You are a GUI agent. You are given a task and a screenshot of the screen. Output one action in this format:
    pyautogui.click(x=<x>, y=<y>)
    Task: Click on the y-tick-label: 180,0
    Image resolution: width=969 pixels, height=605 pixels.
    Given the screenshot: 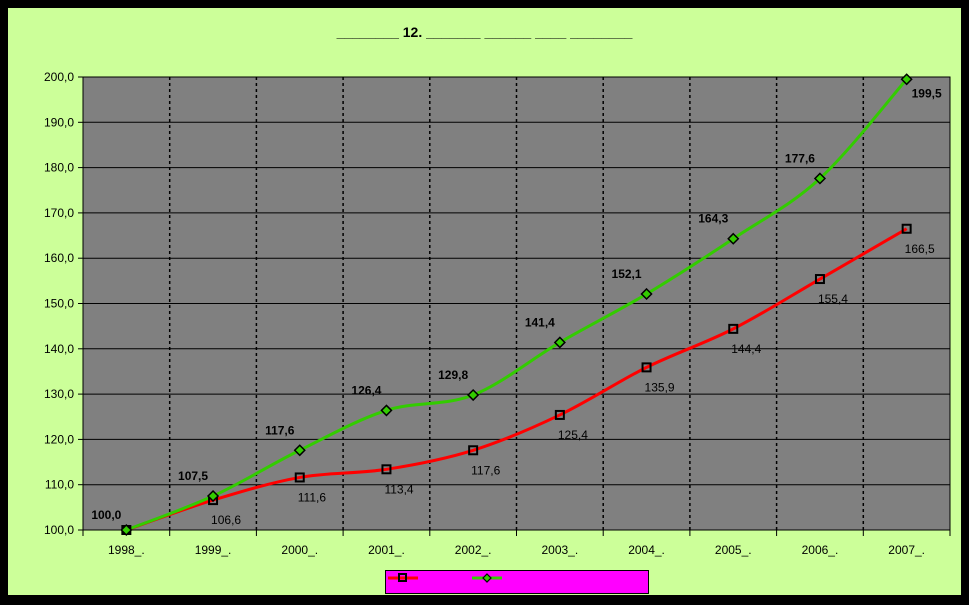 What is the action you would take?
    pyautogui.click(x=59, y=168)
    